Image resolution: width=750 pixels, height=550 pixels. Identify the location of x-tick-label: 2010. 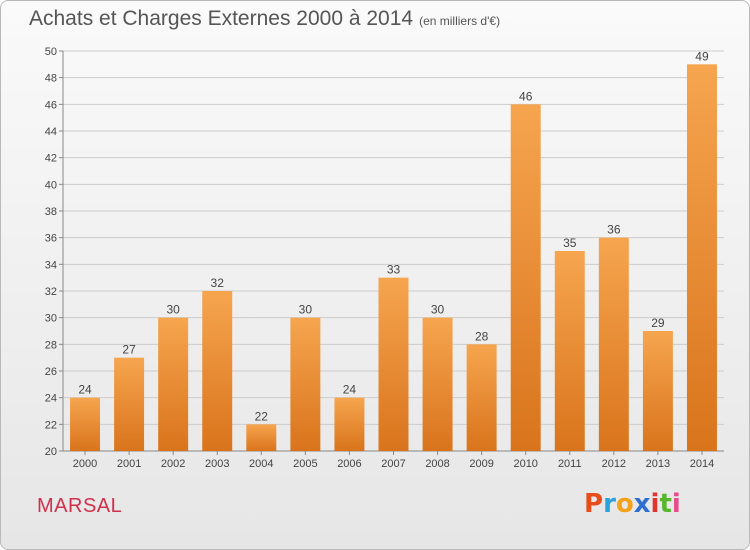
(525, 464).